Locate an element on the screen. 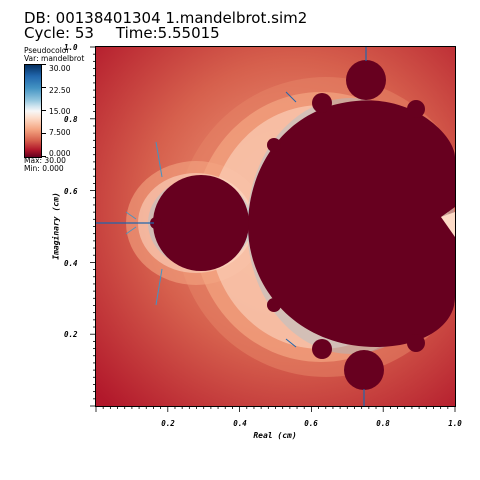  database-title: DB: 00138401304 1.mandelbrot.sim2 is located at coordinates (166, 18).